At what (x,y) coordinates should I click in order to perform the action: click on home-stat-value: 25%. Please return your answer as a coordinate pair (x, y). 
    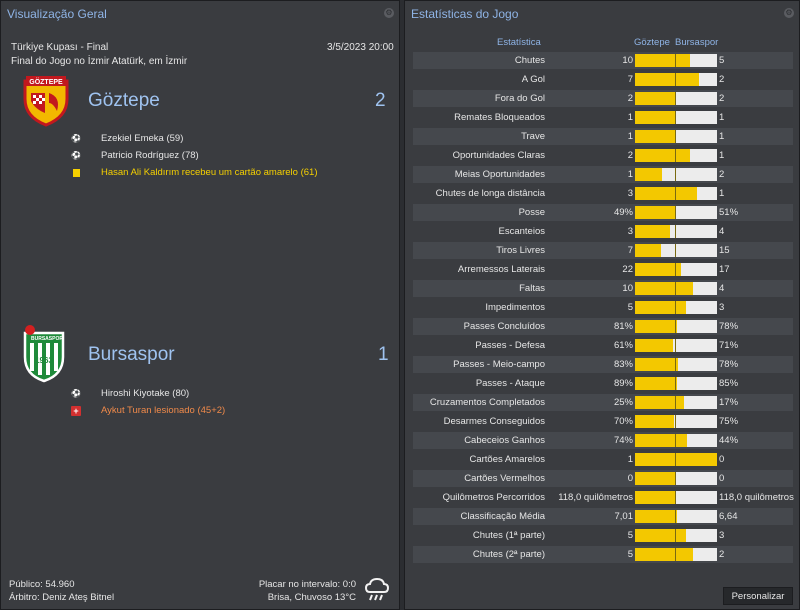
    Looking at the image, I should click on (623, 402).